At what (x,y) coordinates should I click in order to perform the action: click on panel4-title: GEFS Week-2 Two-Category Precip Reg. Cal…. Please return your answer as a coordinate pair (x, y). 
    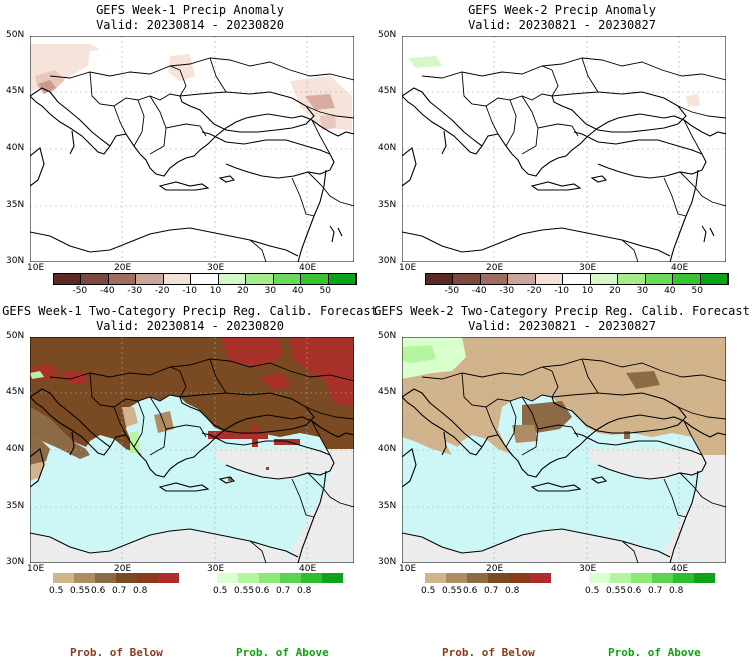
    Looking at the image, I should click on (562, 311).